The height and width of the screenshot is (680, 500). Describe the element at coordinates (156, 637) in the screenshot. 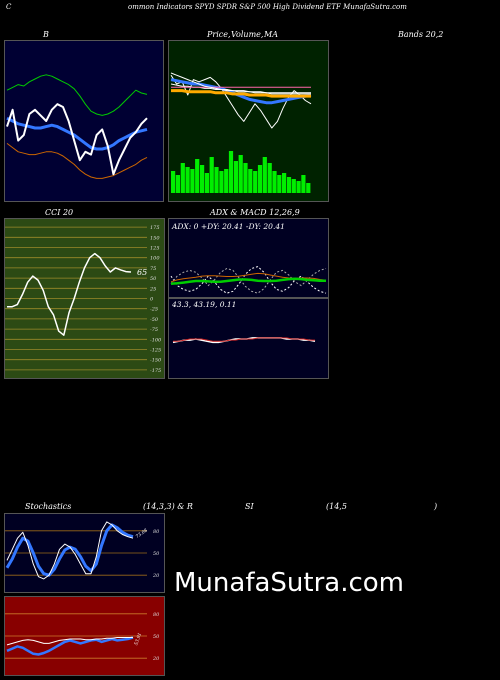

I see `rsi-tick-label: 50` at that location.